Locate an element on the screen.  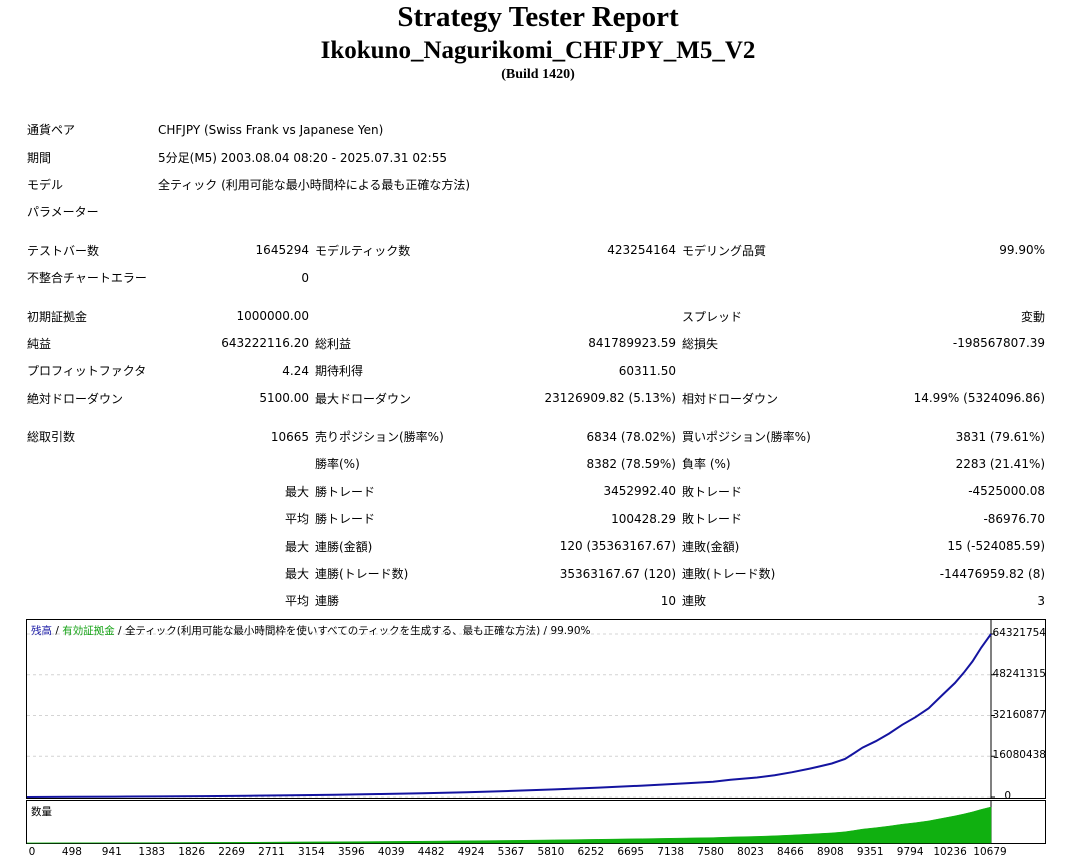
info-label: 通貨ペア is located at coordinates (51, 130).